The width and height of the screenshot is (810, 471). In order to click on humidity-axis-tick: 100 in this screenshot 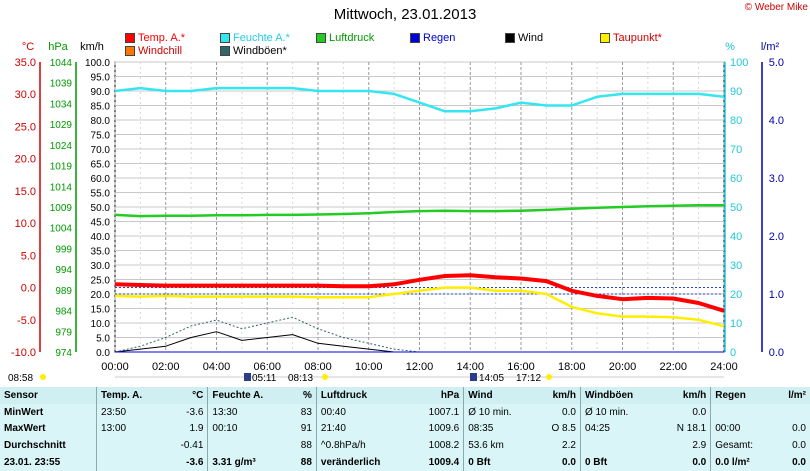, I will do `click(739, 63)`.